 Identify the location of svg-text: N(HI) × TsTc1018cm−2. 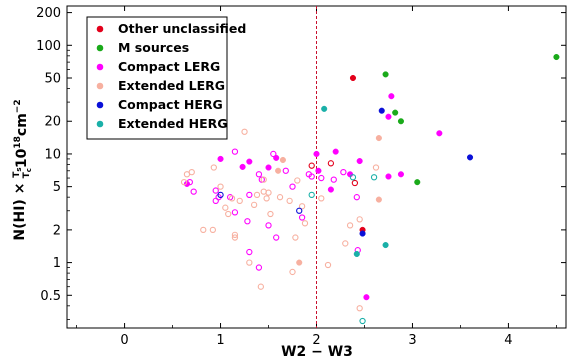
(22, 169).